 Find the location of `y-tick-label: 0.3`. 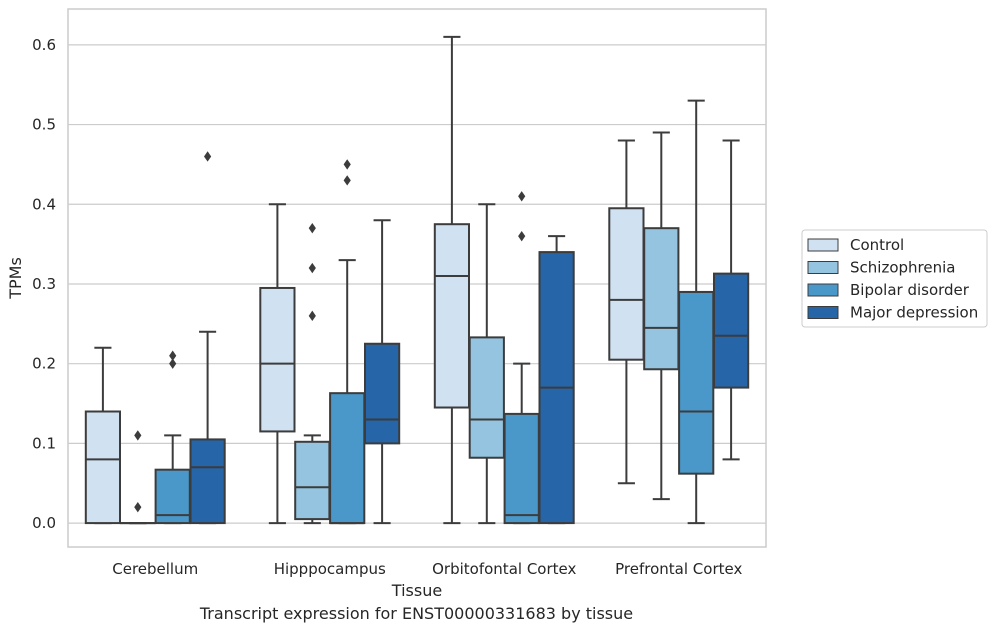

y-tick-label: 0.3 is located at coordinates (44, 284).